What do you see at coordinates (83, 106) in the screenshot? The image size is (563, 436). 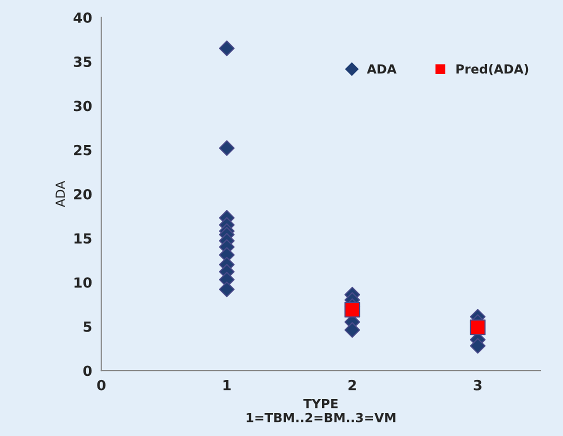 I see `y-tick-label: 30` at bounding box center [83, 106].